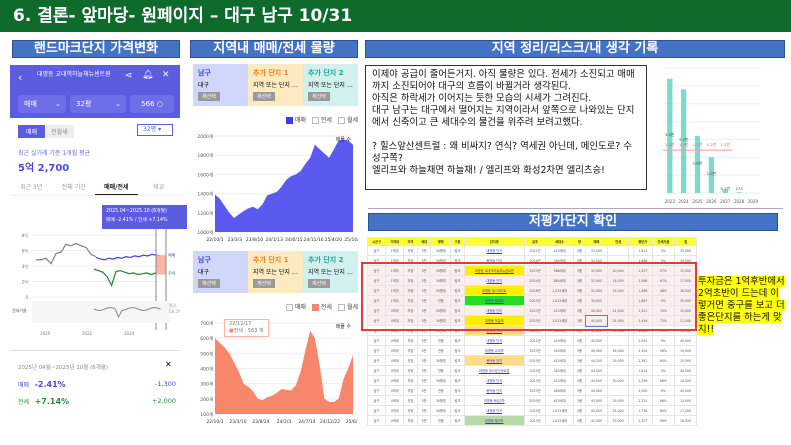 Image resolution: width=791 pixels, height=445 pixels. Describe the element at coordinates (685, 241) in the screenshot. I see `column-header: 갭` at that location.